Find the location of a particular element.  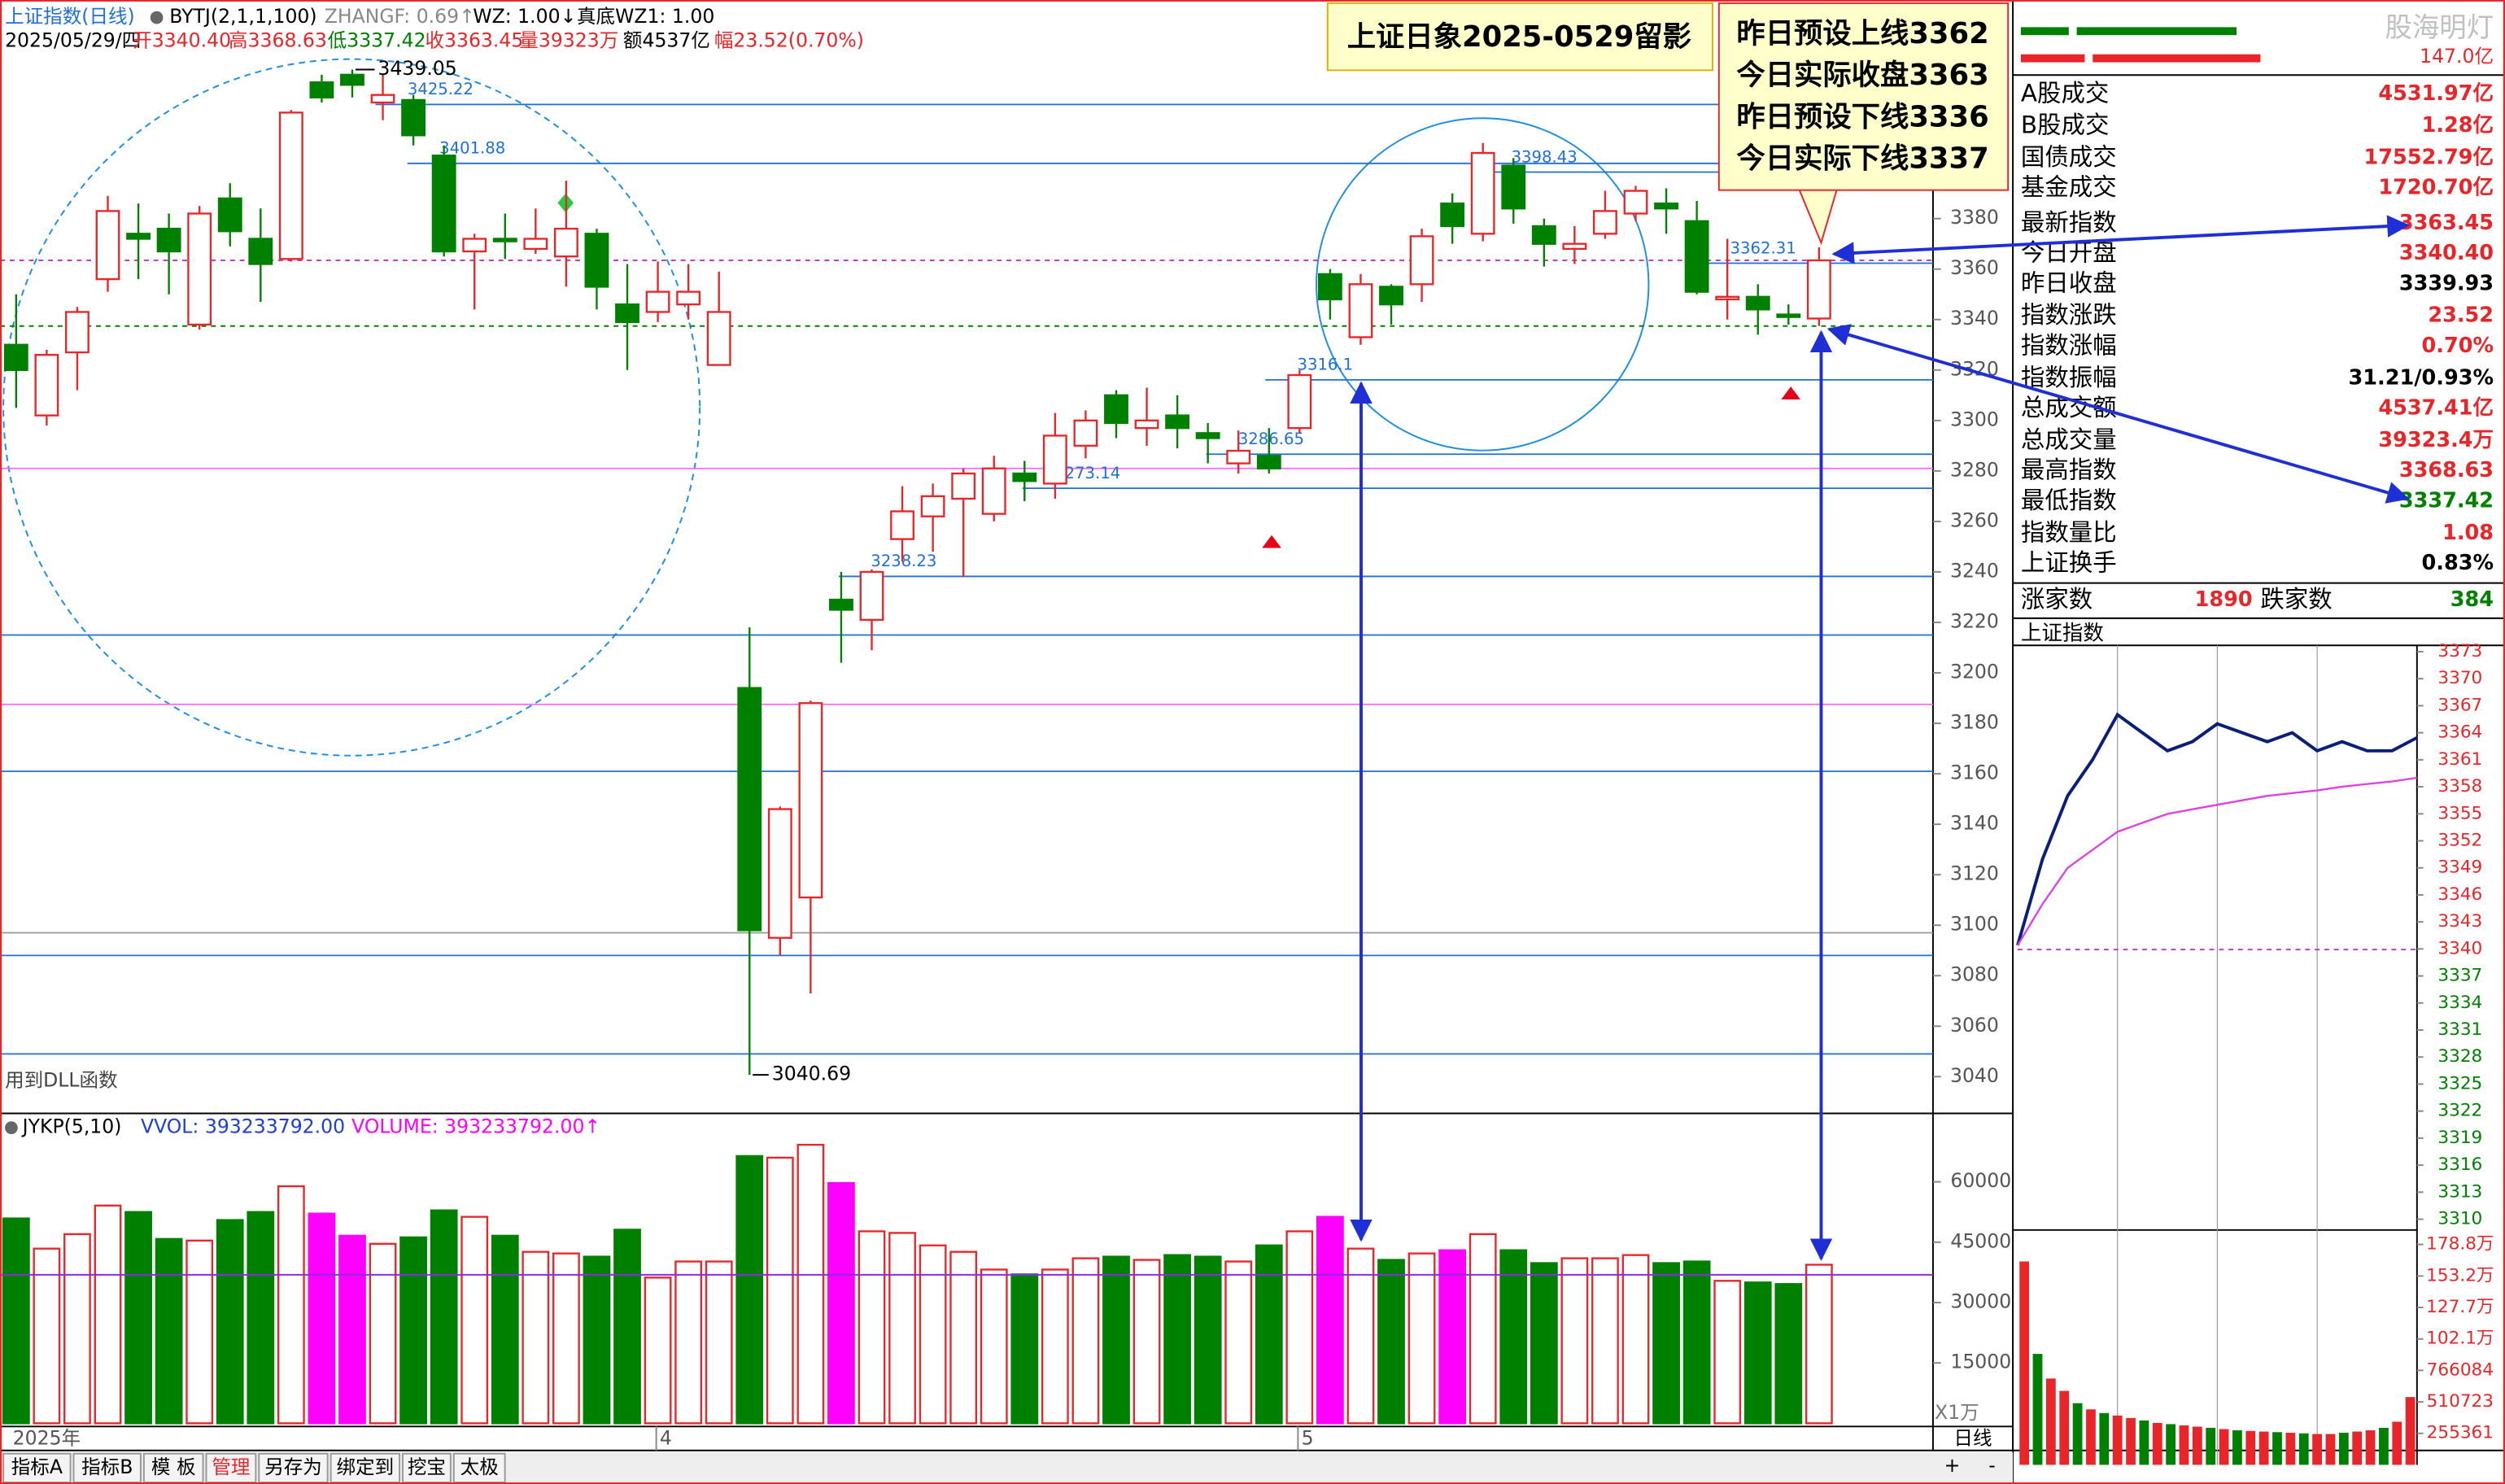

quote-label: 最高指数 is located at coordinates (2069, 470).